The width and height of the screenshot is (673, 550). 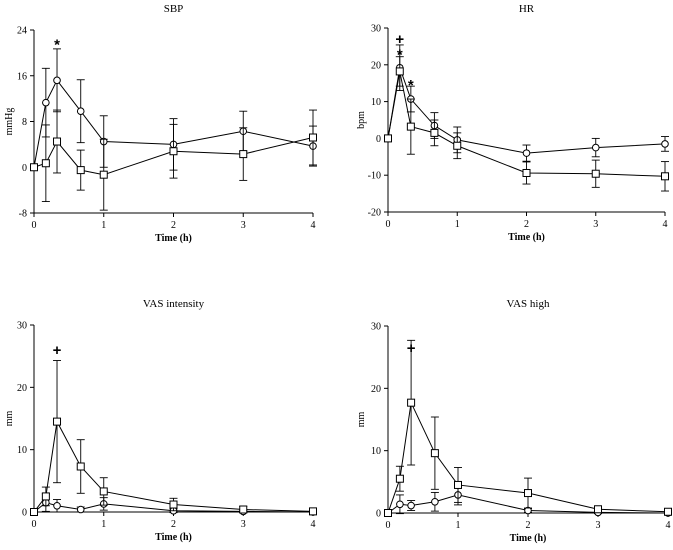 What do you see at coordinates (527, 9) in the screenshot?
I see `chart-title: HR` at bounding box center [527, 9].